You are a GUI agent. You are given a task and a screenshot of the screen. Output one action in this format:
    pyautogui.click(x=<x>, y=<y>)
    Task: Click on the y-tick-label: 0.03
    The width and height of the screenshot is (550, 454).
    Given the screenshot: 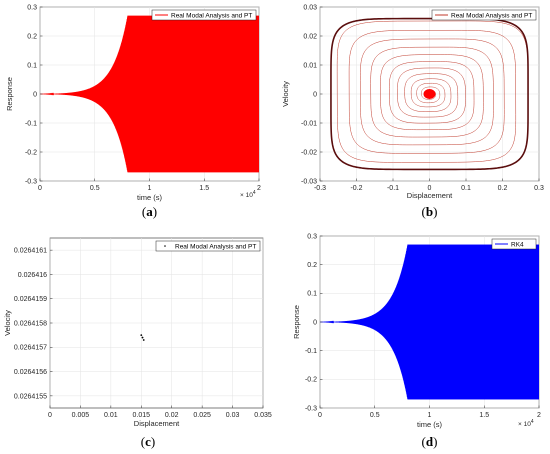 What is the action you would take?
    pyautogui.click(x=310, y=7)
    